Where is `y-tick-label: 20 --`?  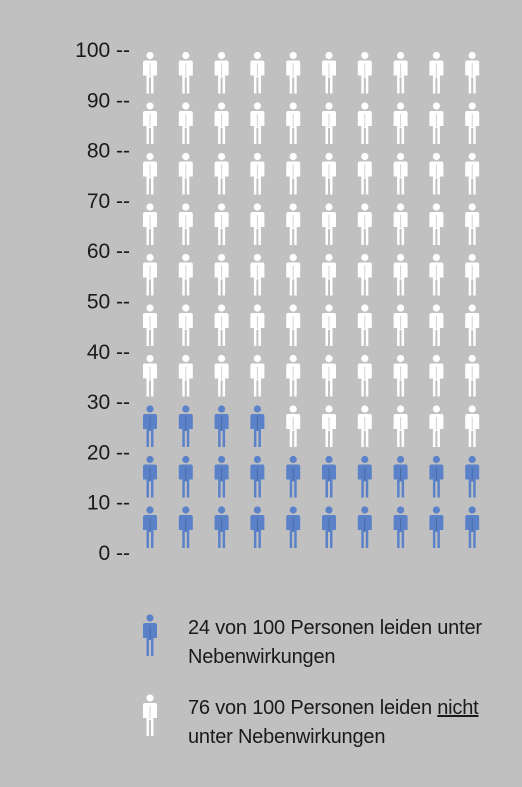
y-tick-label: 20 -- is located at coordinates (108, 452).